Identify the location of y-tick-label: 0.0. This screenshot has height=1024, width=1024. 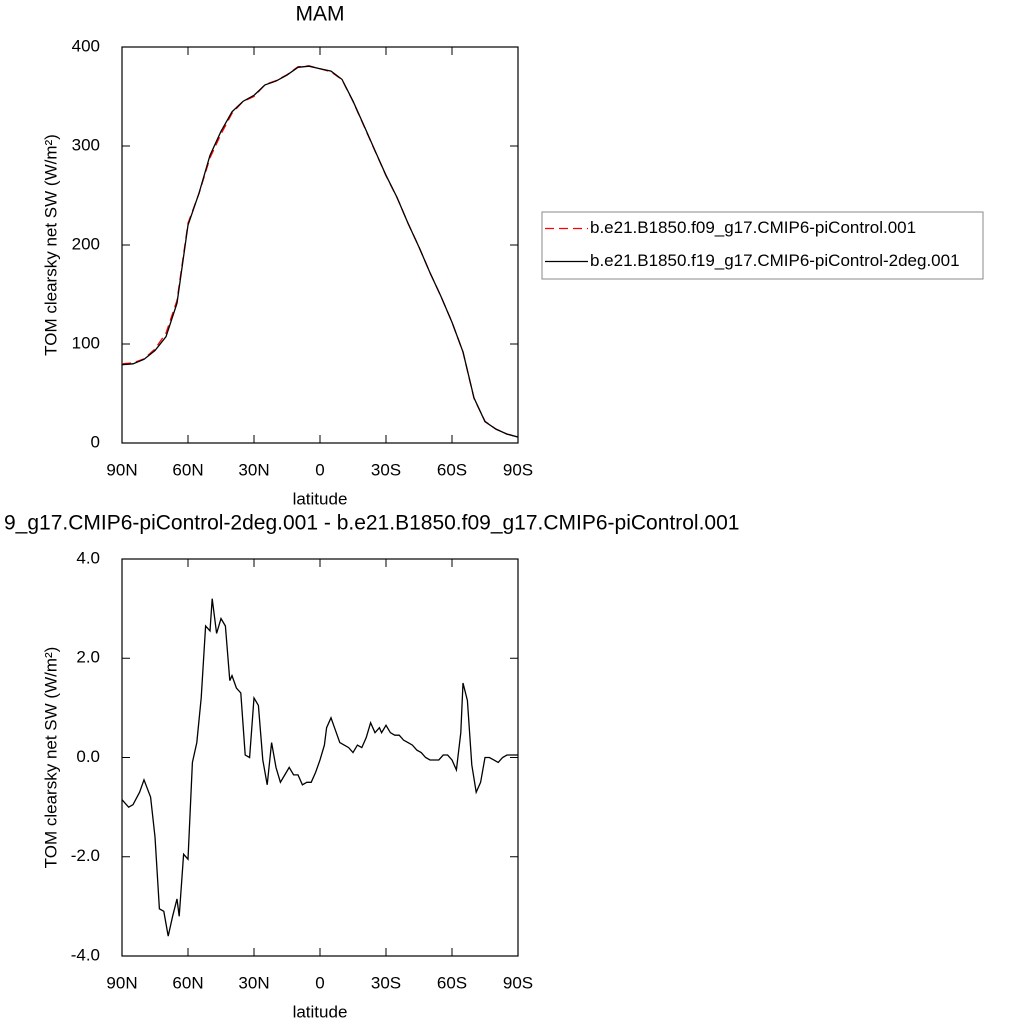
(88, 756).